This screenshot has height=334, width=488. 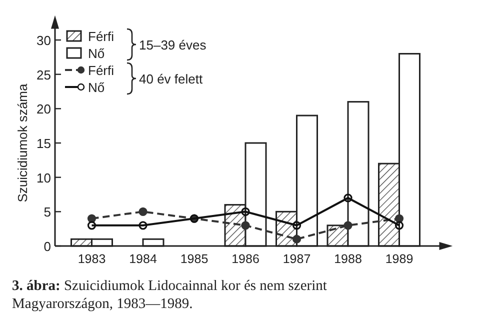 What do you see at coordinates (169, 295) in the screenshot?
I see `text: 3. ábra: Szuicidiumok Lidocainnal kor és nem szerint Magyarországon, 1983—1989.` at bounding box center [169, 295].